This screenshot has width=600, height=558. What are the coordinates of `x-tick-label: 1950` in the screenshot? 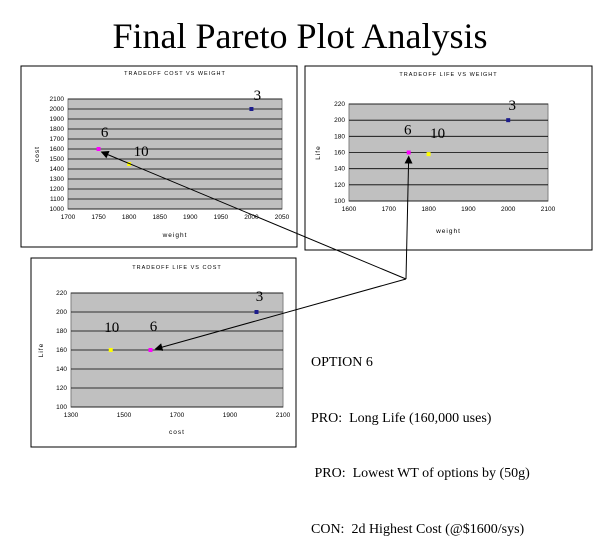 It's located at (221, 217).